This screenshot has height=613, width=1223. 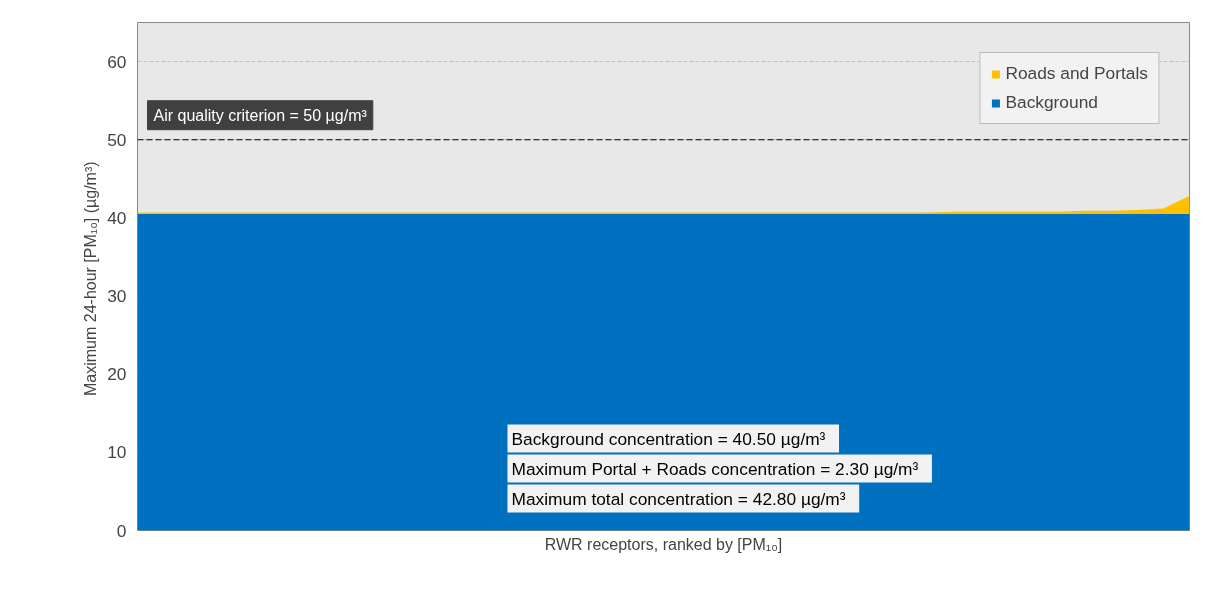 What do you see at coordinates (91, 279) in the screenshot?
I see `y-axis-title: Maximum 24-hour [PM₁₀] (µg/m³)` at bounding box center [91, 279].